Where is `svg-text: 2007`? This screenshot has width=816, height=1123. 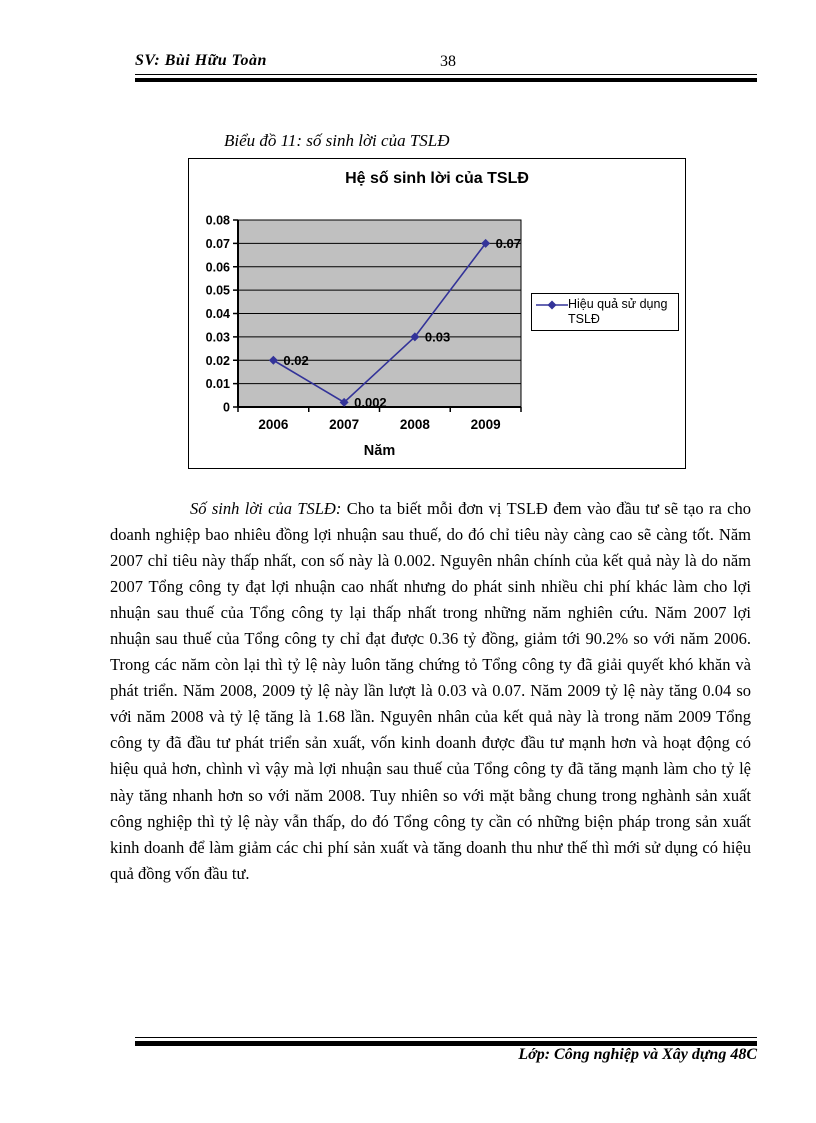 svg-text: 2007 is located at coordinates (344, 424).